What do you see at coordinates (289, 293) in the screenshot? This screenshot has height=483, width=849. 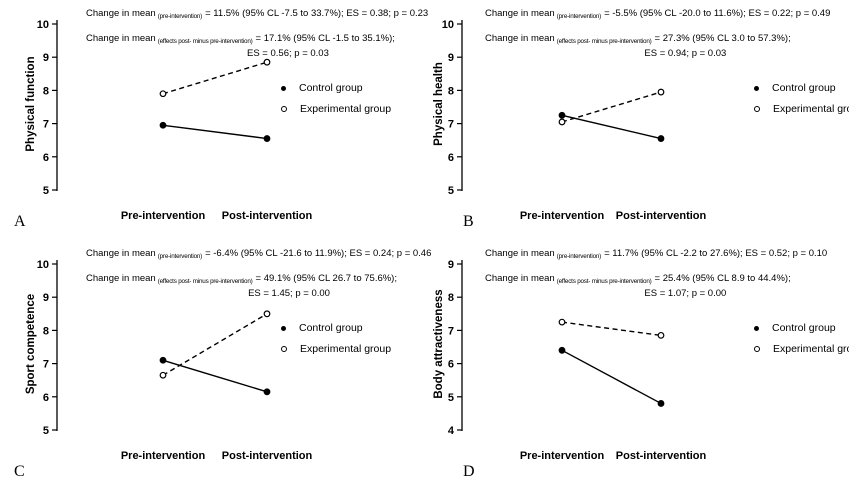 I see `annotation-stats-continued: ES = 1.45; p = 0.00` at bounding box center [289, 293].